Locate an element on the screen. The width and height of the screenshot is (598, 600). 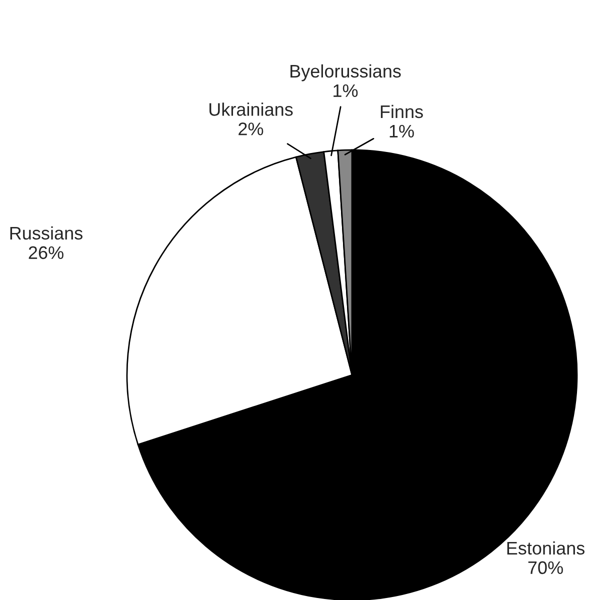
slice-label: Estonians is located at coordinates (545, 548).